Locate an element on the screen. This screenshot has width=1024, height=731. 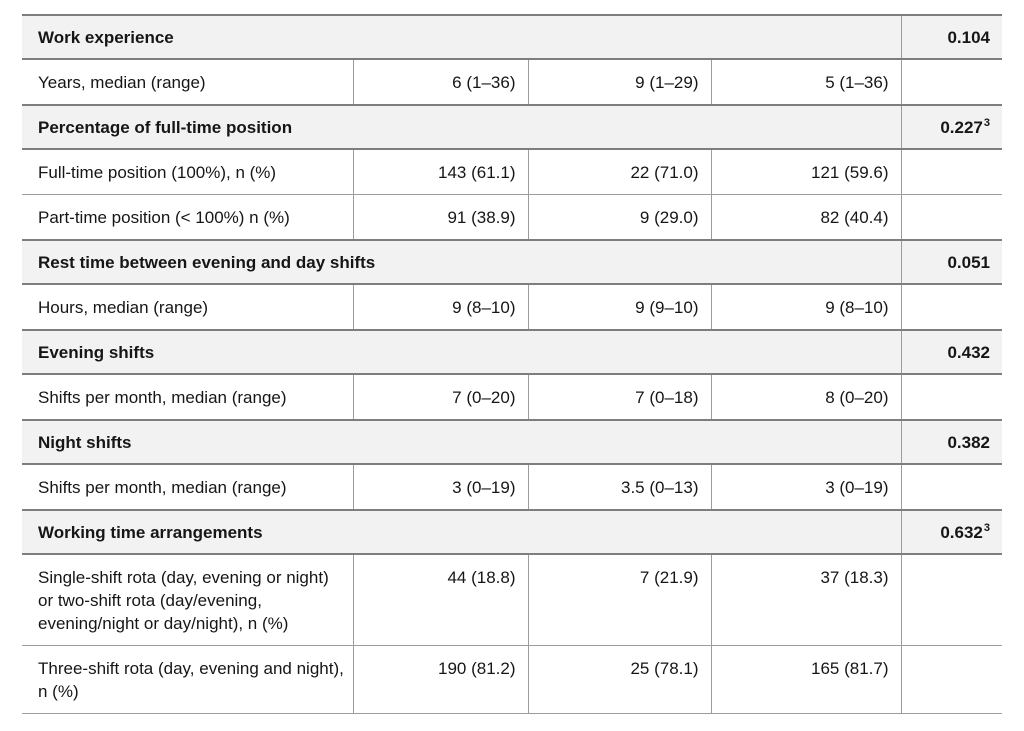
section-title: Rest time between evening and day shifts is located at coordinates (462, 262).